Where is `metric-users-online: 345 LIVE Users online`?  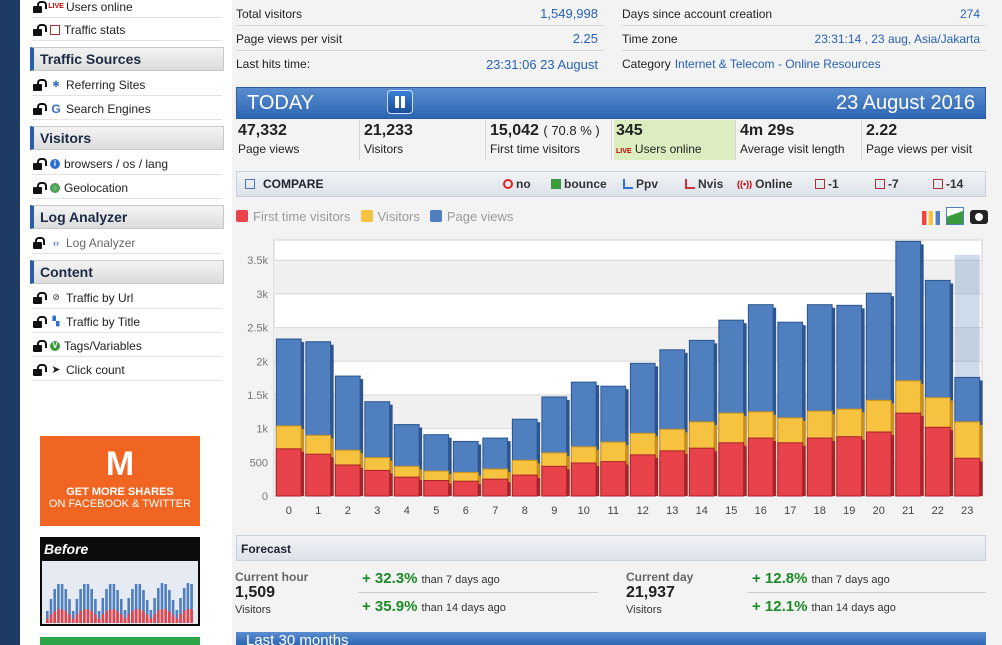
metric-users-online: 345 LIVE Users online is located at coordinates (675, 140).